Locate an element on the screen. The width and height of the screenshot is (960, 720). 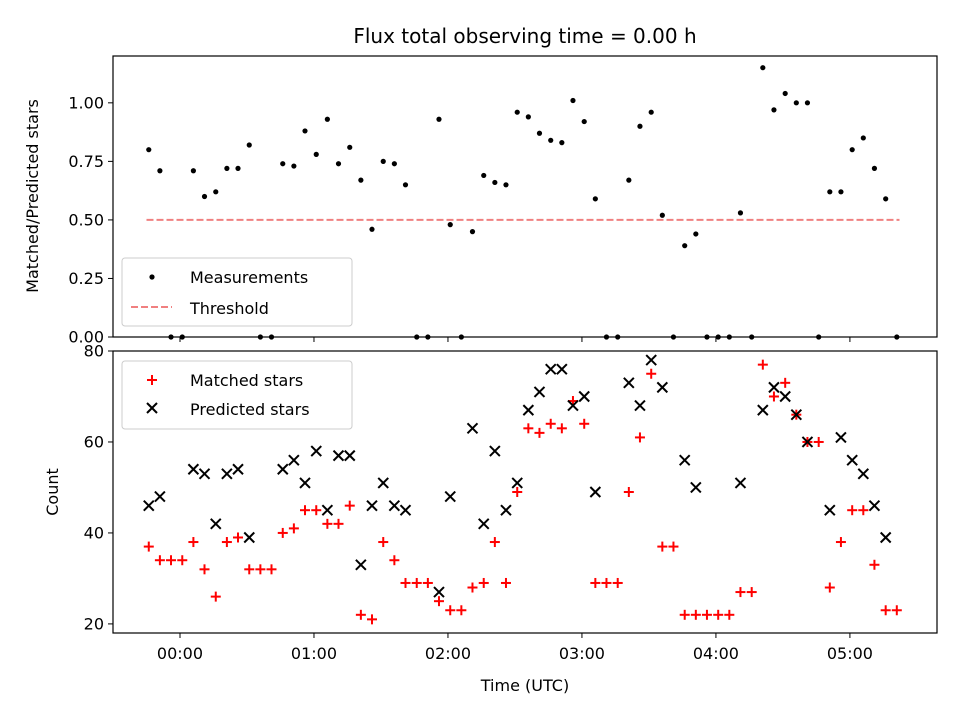
bottom-x-tick-label: 03:00 is located at coordinates (582, 653).